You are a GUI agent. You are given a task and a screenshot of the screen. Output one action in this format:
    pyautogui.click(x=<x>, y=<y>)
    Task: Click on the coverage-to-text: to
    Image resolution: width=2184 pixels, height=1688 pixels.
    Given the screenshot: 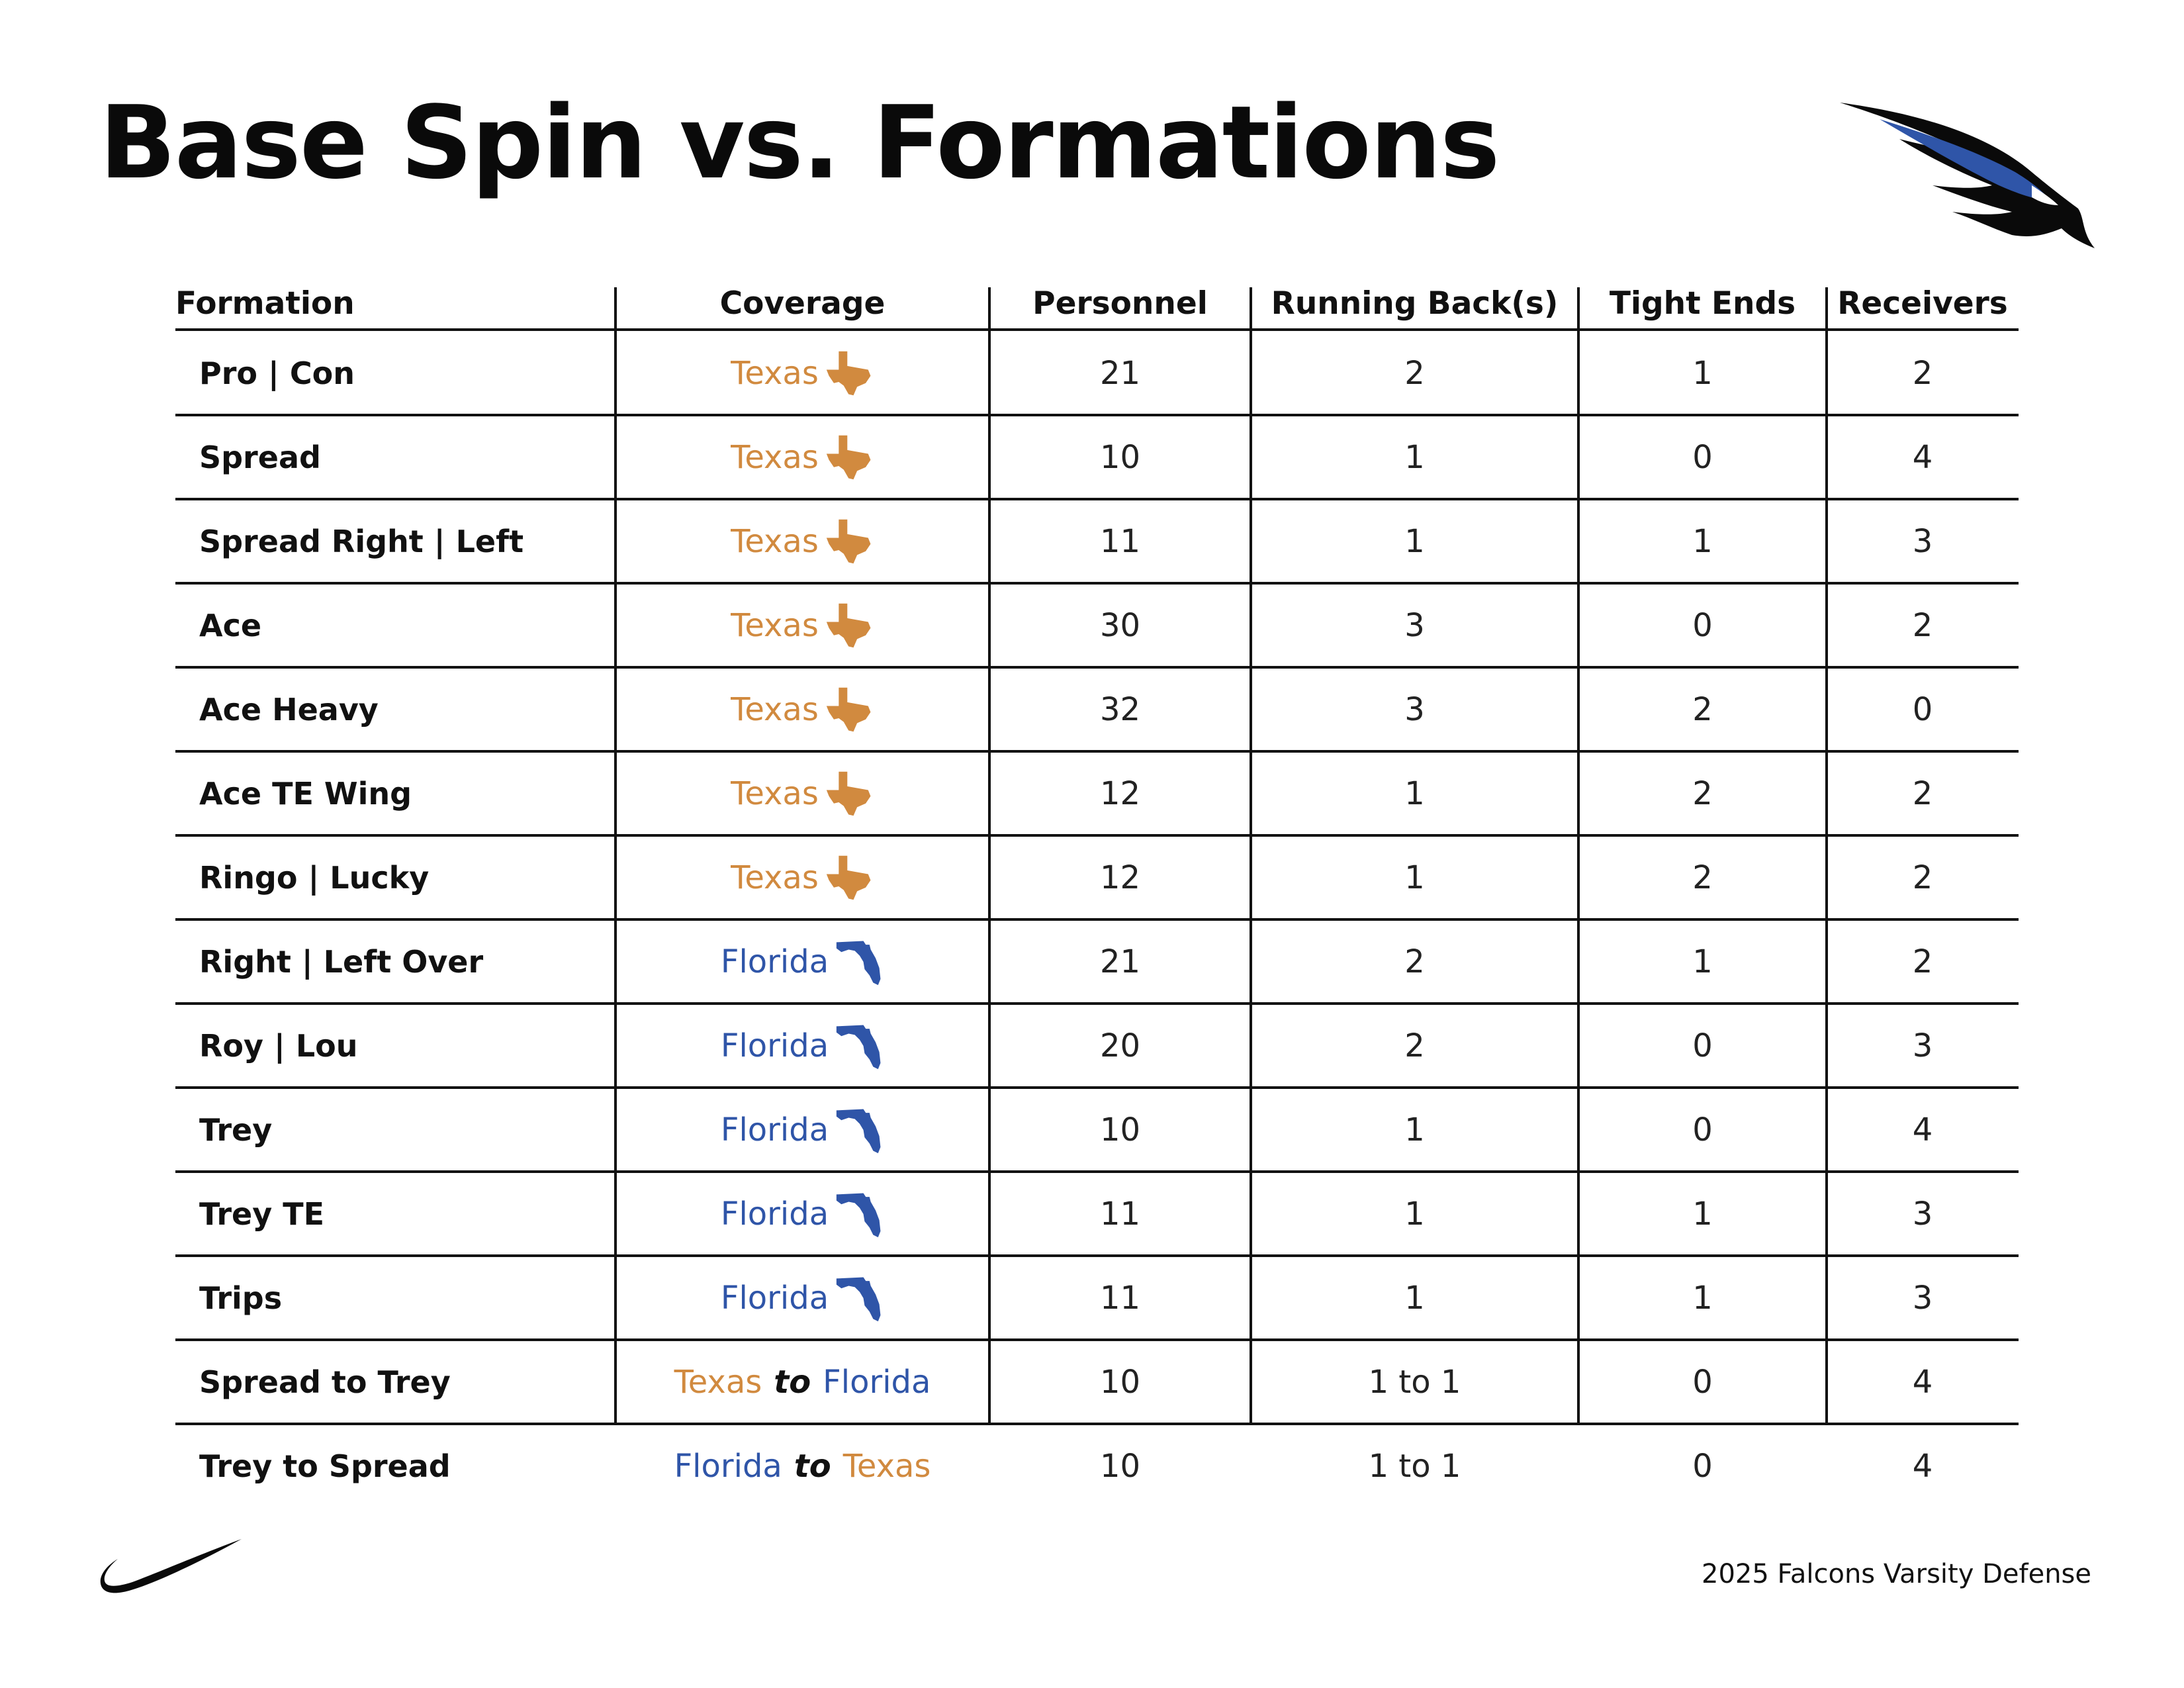 What is the action you would take?
    pyautogui.click(x=792, y=1382)
    